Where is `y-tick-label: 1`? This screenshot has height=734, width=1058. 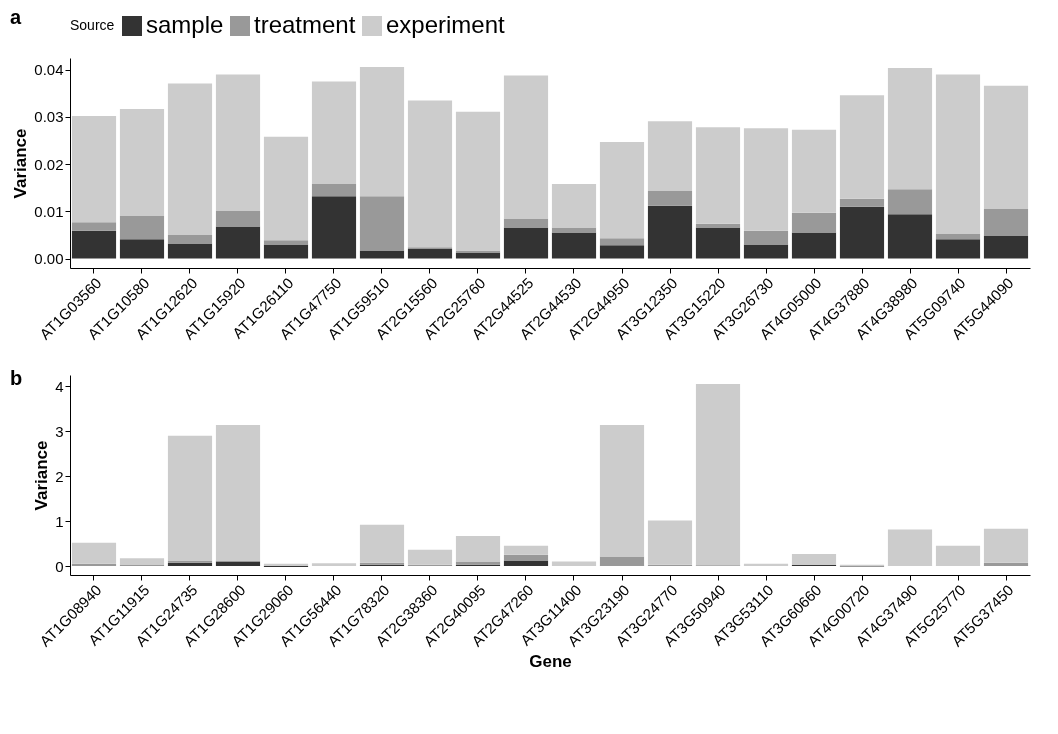
y-tick-label: 1 is located at coordinates (59, 521).